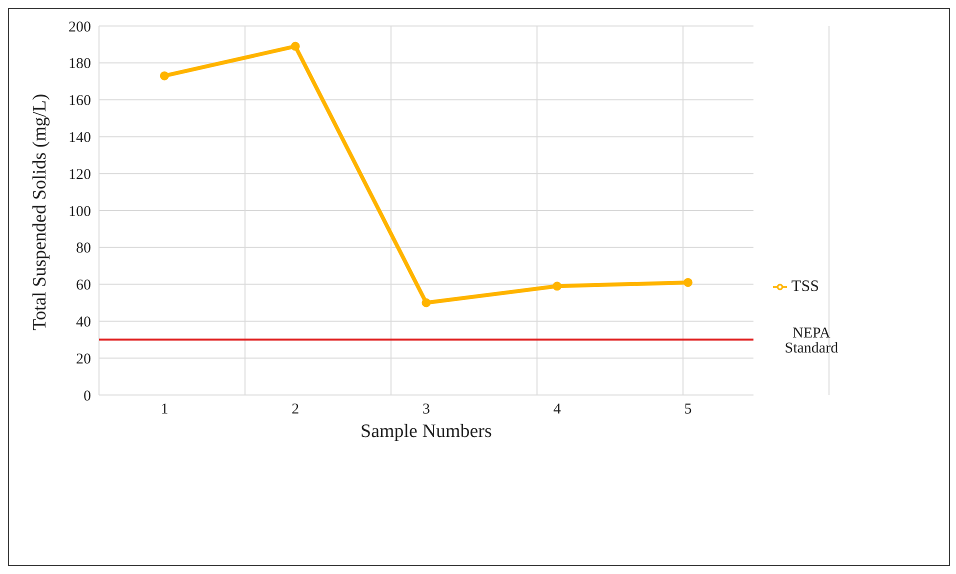  What do you see at coordinates (426, 431) in the screenshot?
I see `x-axis-title: Sample Numbers` at bounding box center [426, 431].